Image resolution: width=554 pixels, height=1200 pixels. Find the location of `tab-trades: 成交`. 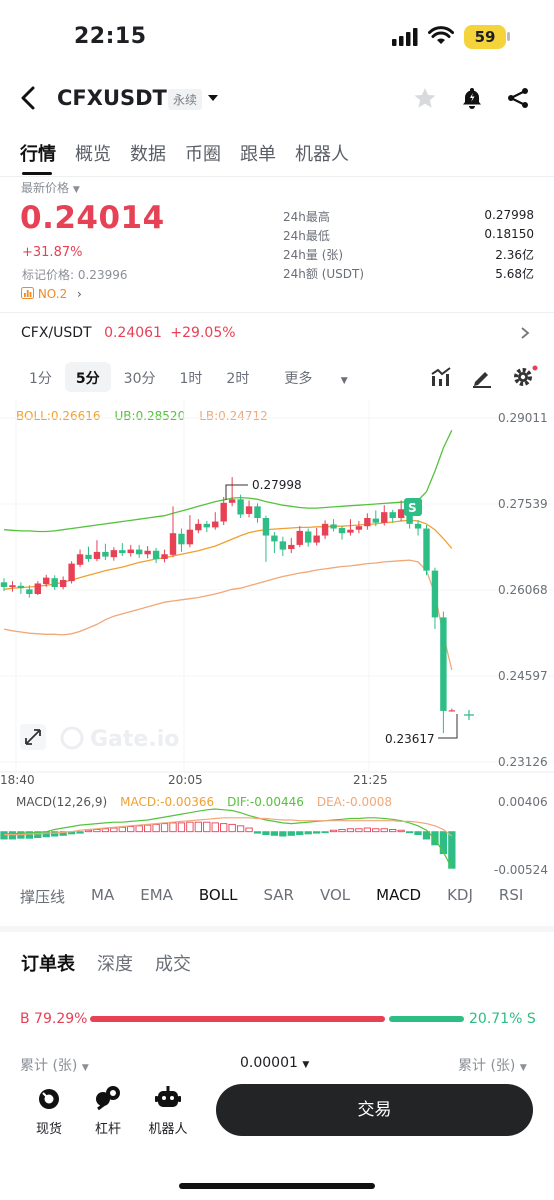

tab-trades: 成交 is located at coordinates (173, 964).